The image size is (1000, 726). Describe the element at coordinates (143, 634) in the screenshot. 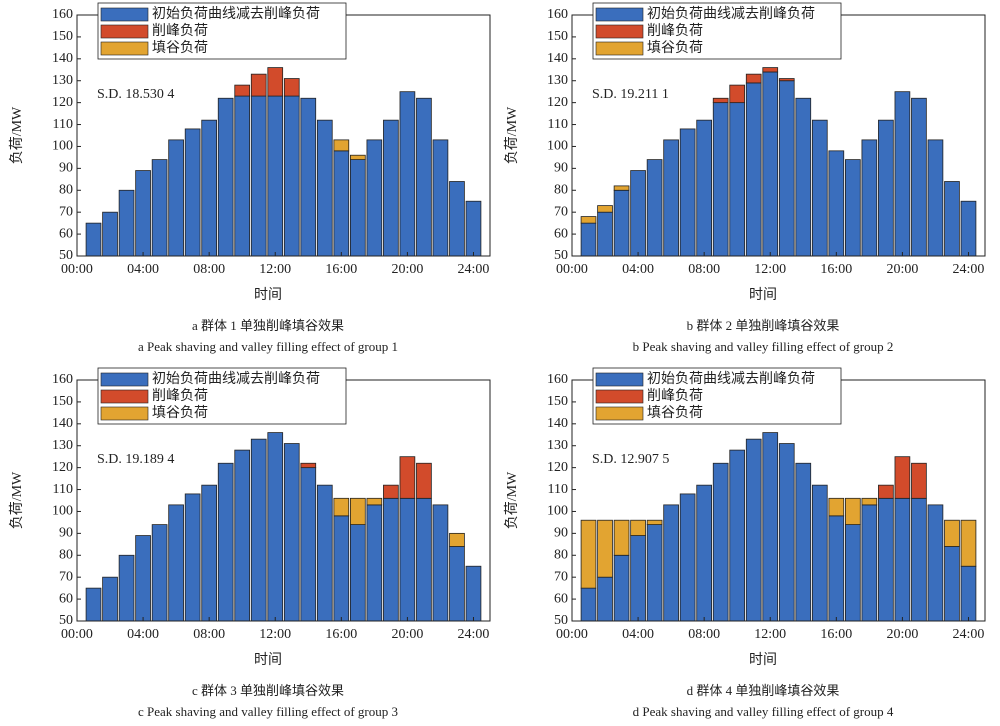

I see `x-tick-label: 04:00` at that location.